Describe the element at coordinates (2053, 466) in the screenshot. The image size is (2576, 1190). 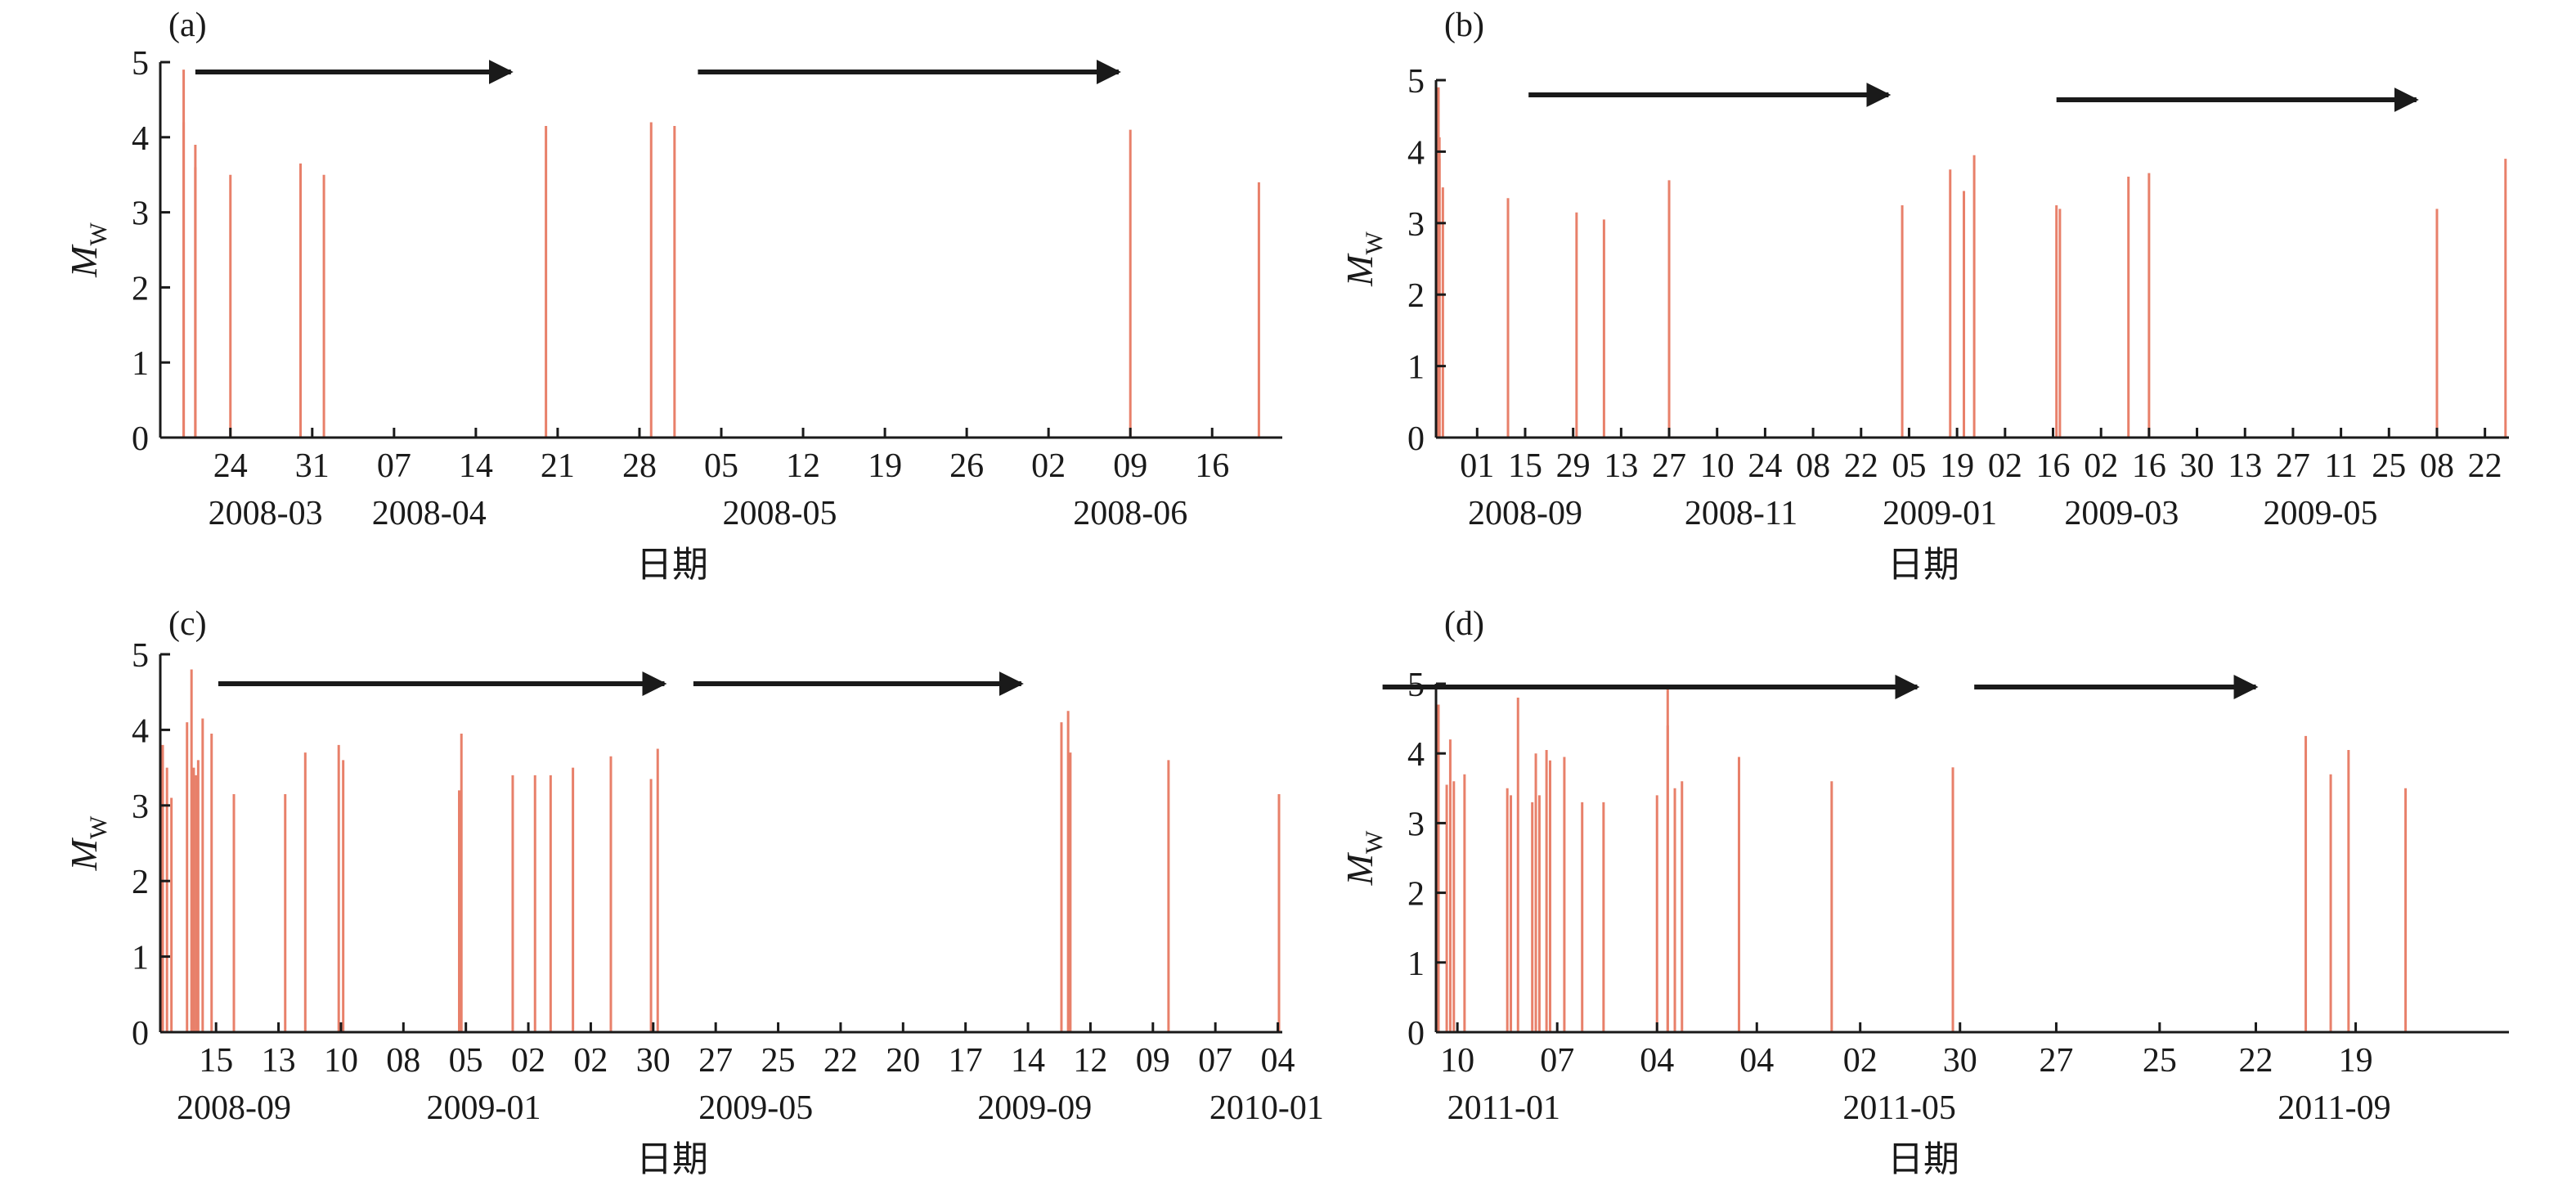
I see `x-tick-label: 16` at that location.